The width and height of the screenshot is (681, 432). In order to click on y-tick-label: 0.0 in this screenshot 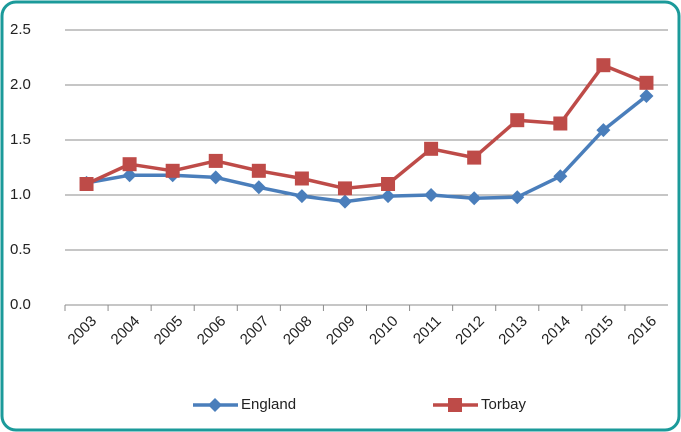, I will do `click(20, 304)`.